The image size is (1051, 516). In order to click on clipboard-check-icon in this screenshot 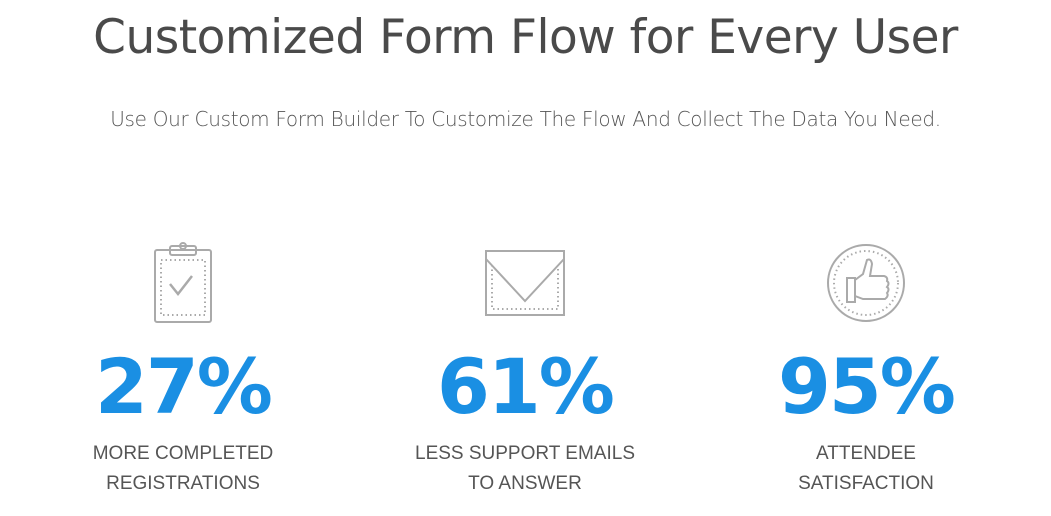, I will do `click(183, 282)`.